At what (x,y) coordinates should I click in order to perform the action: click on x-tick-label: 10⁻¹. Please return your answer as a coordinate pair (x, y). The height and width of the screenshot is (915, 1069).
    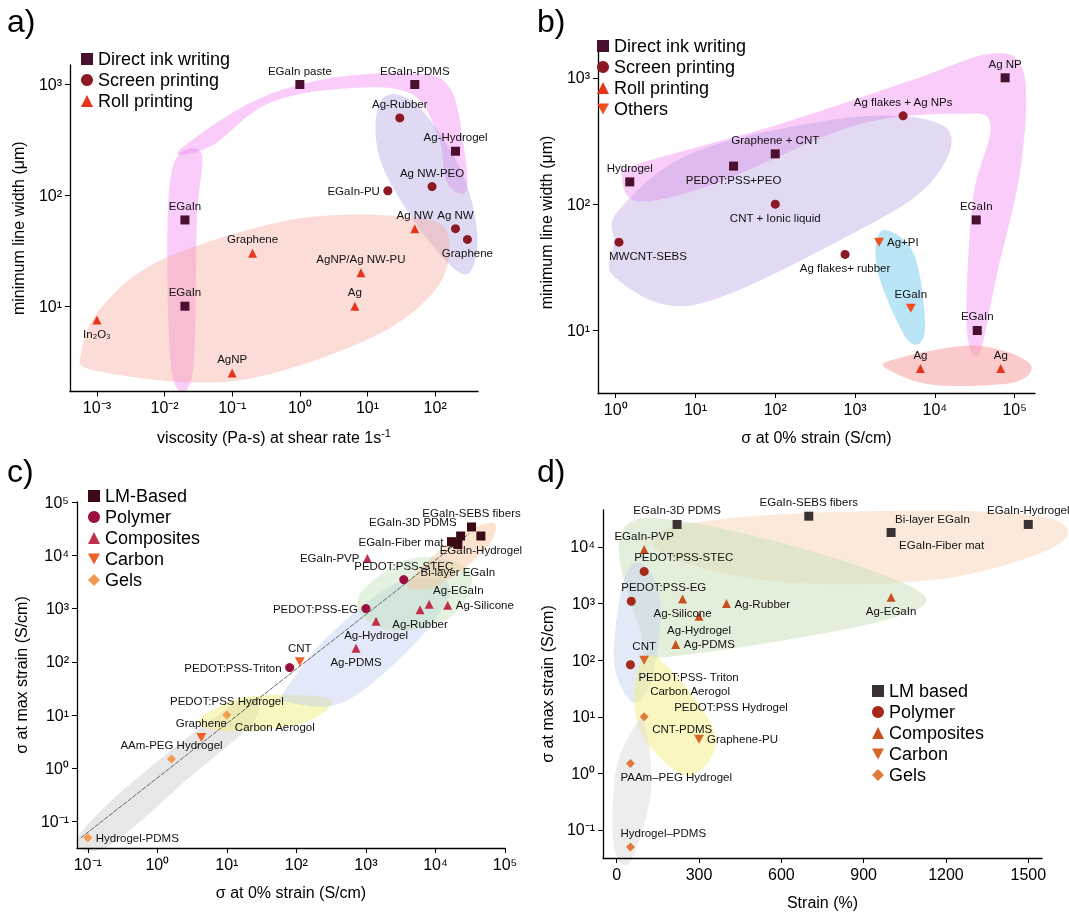
    Looking at the image, I should click on (232, 407).